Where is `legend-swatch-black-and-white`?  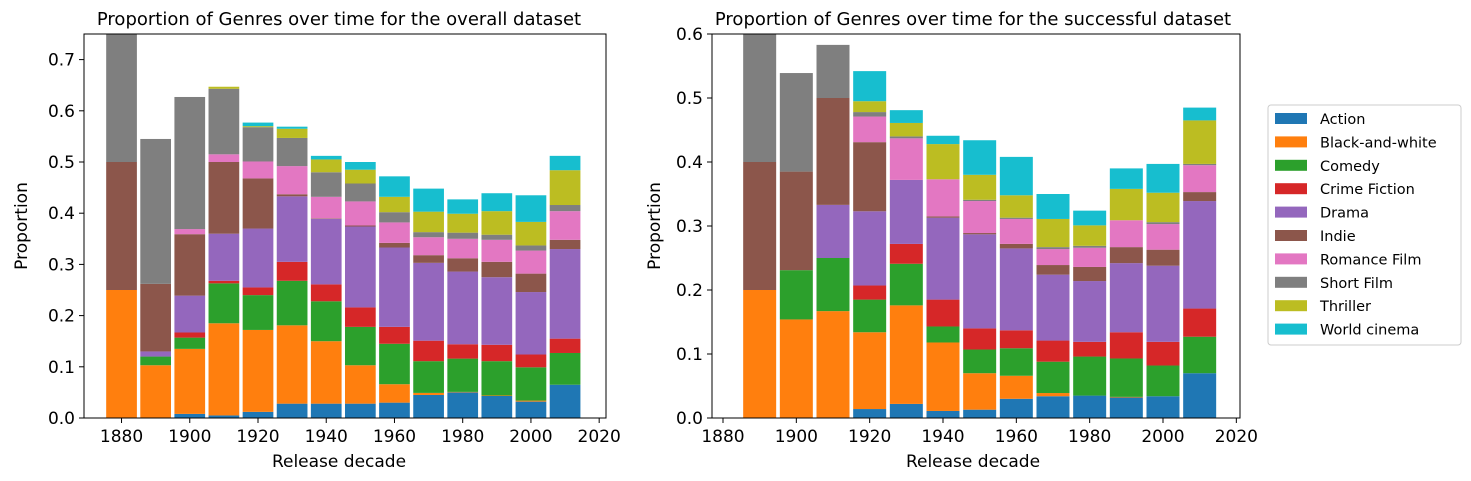
legend-swatch-black-and-white is located at coordinates (1291, 142).